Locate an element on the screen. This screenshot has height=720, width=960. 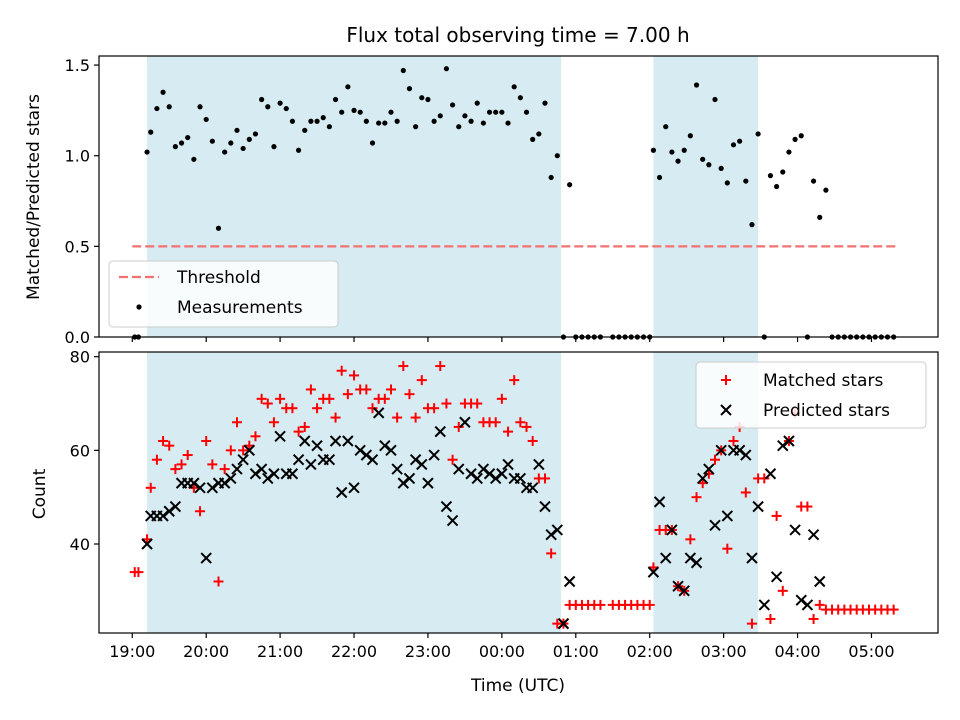
bottom-y-tick-label: 60 is located at coordinates (80, 450).